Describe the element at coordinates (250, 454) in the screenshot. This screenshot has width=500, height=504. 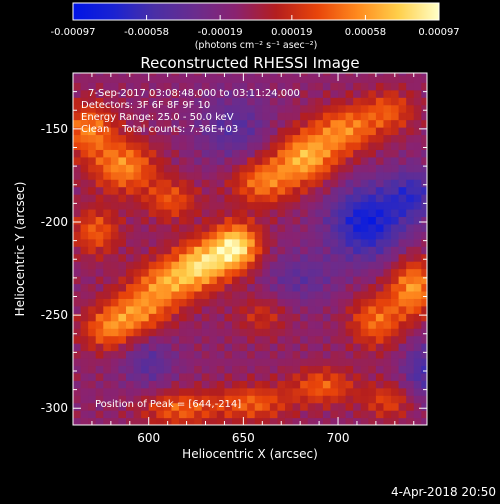
I see `x-axis-label: Heliocentric X (arcsec)` at that location.